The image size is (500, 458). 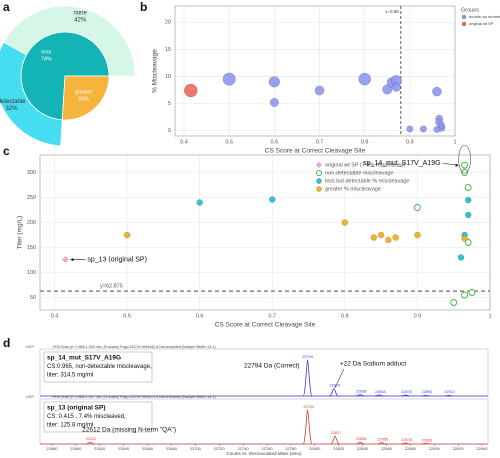 I want to click on arrow-head, so click(x=457, y=165).